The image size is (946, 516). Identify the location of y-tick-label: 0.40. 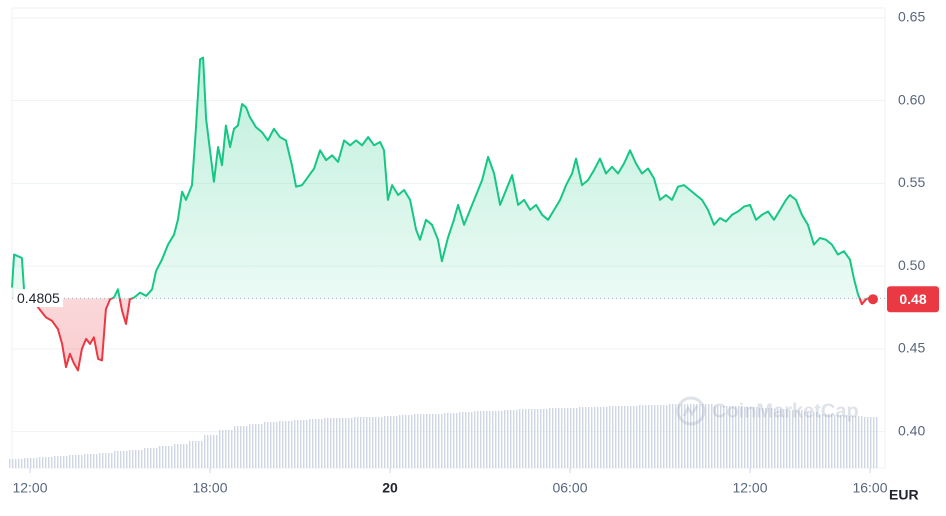
(911, 430).